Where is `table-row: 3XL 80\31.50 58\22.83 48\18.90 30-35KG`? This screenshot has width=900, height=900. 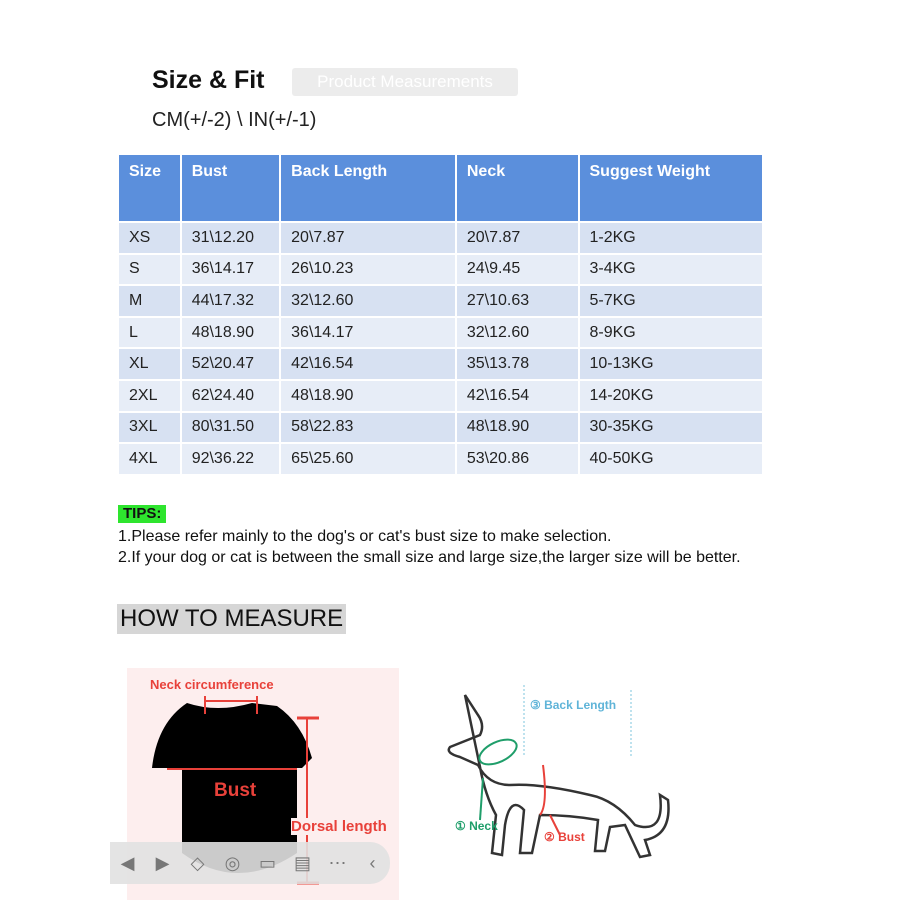 table-row: 3XL 80\31.50 58\22.83 48\18.90 30-35KG is located at coordinates (440, 427).